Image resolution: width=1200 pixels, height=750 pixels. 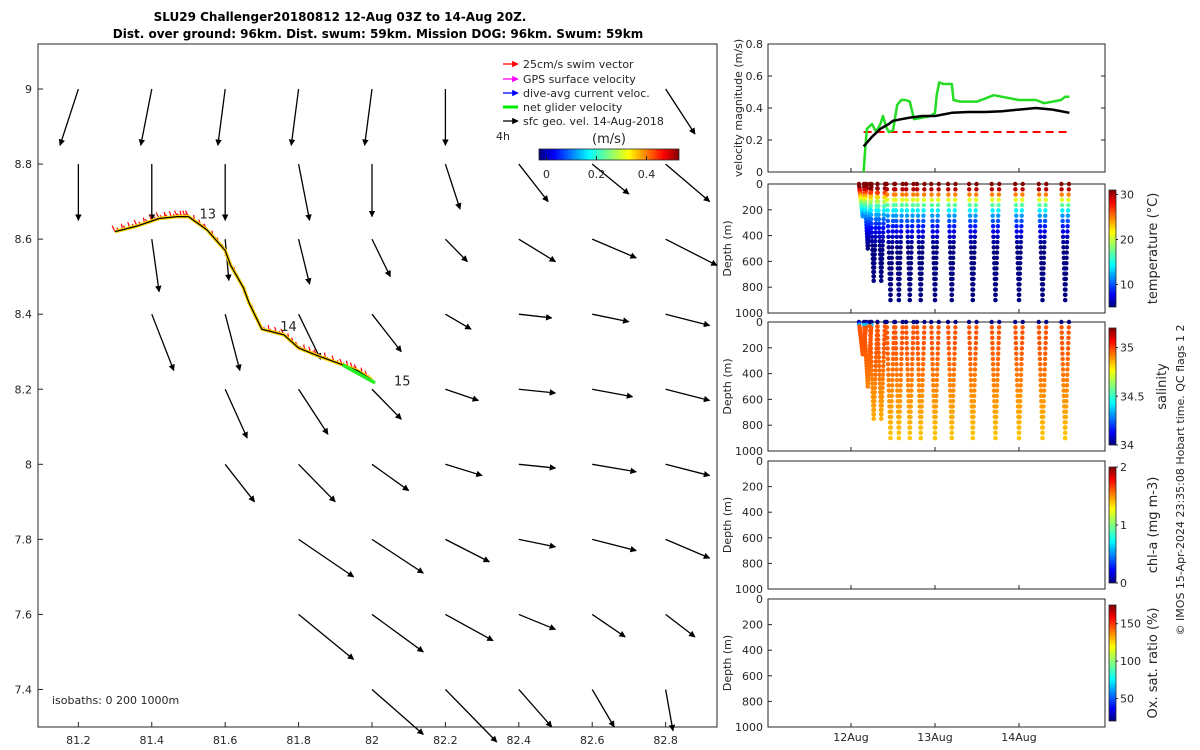 I want to click on map-y-tick-label: 7.4, so click(x=24, y=689).